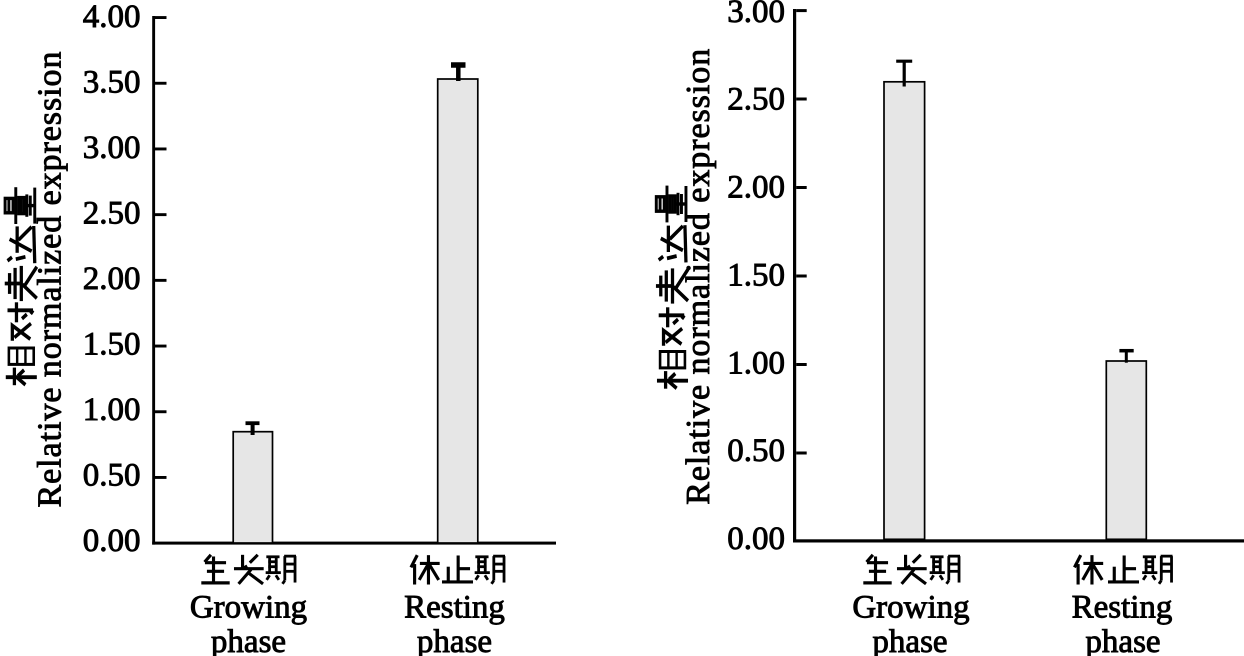 Image resolution: width=1244 pixels, height=656 pixels. I want to click on svg-text: 4.00, so click(112, 17).